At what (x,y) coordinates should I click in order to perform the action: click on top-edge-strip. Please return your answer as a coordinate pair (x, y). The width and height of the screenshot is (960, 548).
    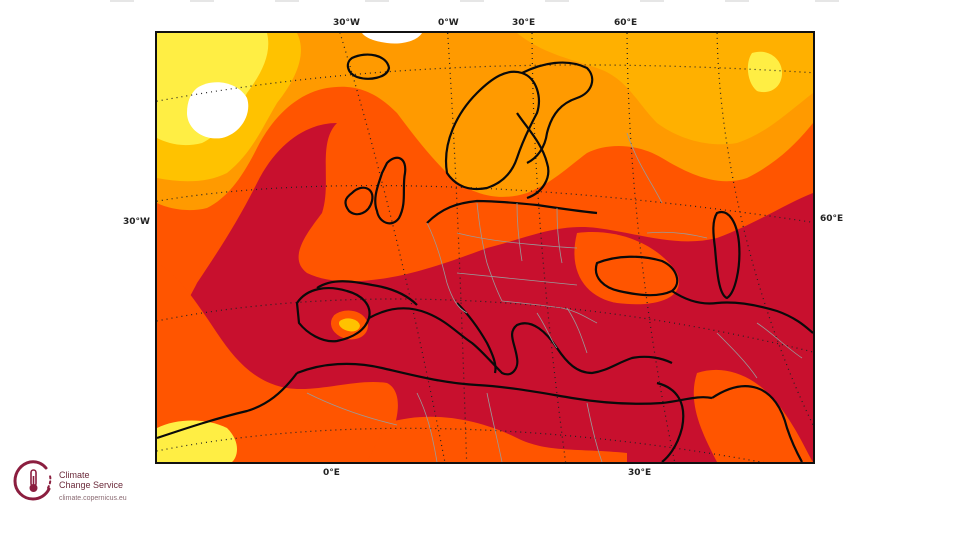
    Looking at the image, I should click on (480, 2).